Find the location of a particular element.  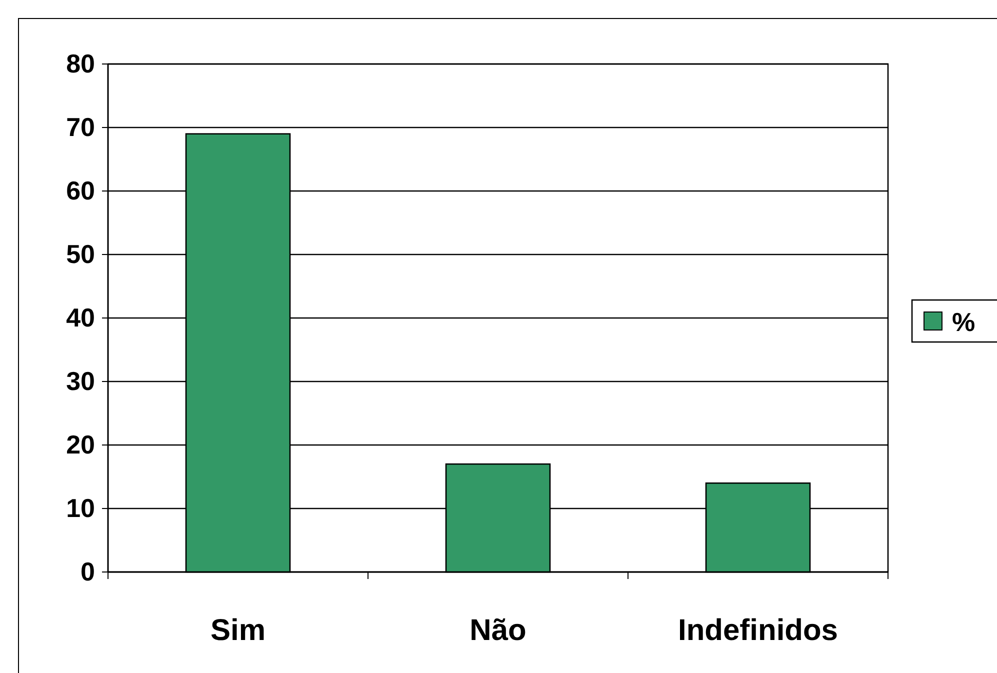

y-tick-label: 40 is located at coordinates (80, 317).